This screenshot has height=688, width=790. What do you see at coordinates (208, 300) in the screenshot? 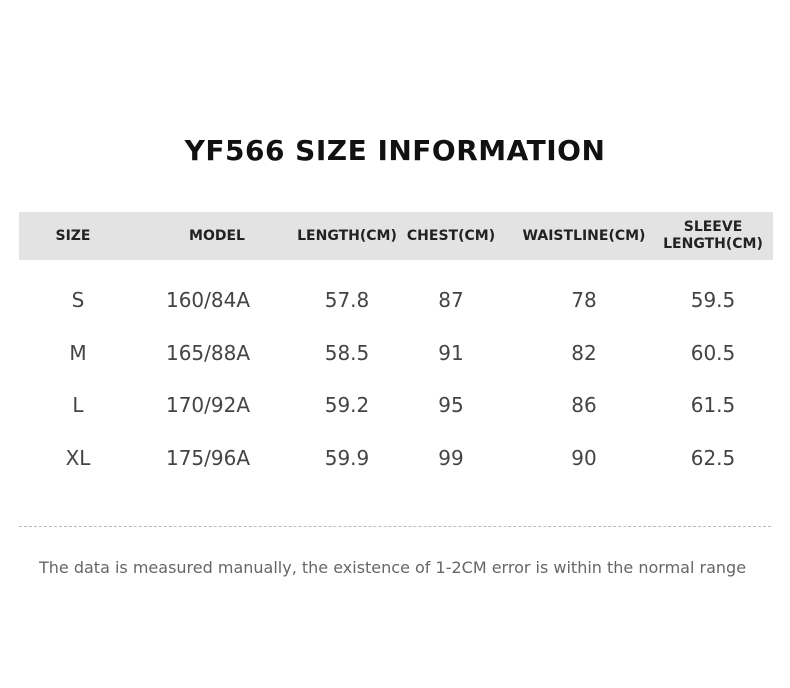
I see `table-cell: 160/84A` at bounding box center [208, 300].